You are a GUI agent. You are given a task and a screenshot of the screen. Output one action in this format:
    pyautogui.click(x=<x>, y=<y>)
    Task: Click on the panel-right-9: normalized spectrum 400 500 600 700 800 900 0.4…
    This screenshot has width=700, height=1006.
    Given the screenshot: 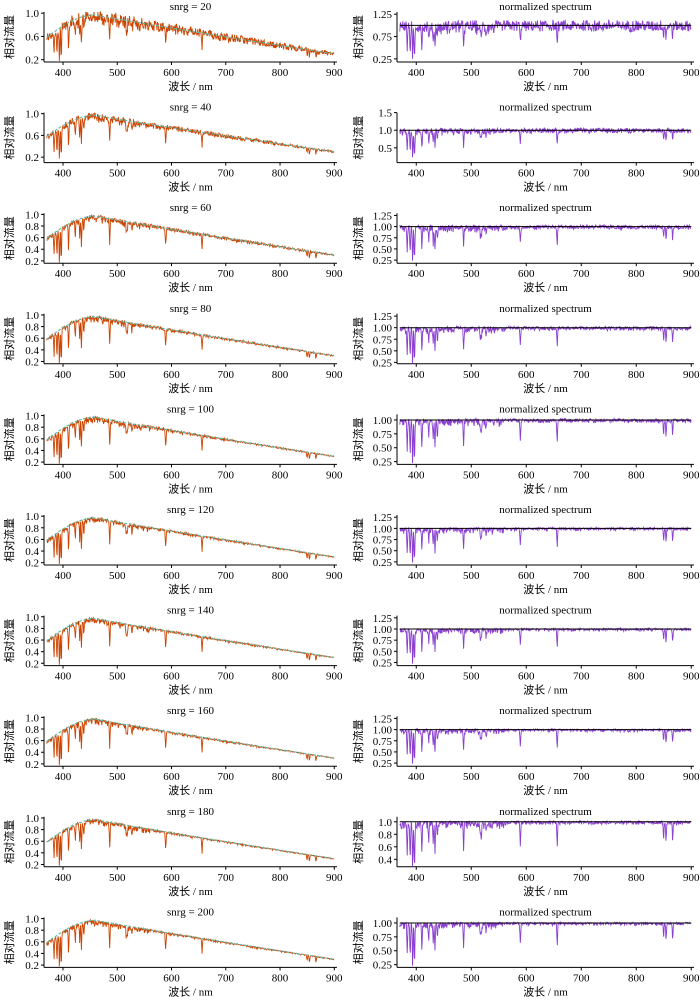 What is the action you would take?
    pyautogui.click(x=525, y=852)
    